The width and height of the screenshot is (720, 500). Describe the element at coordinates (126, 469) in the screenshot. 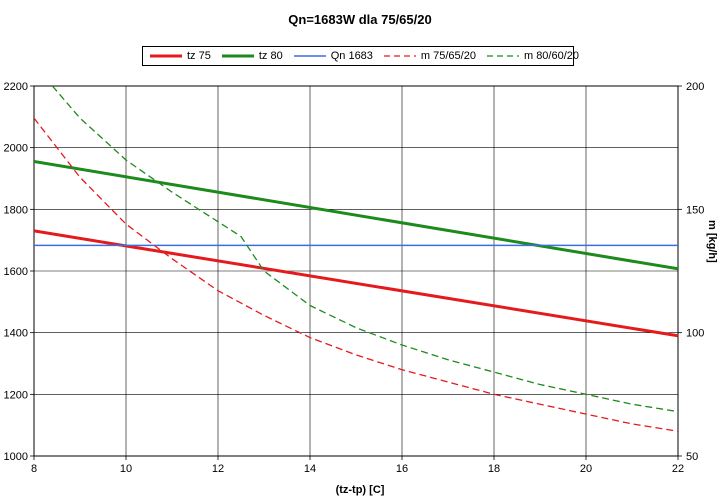

I see `x-tick-label: 10` at that location.